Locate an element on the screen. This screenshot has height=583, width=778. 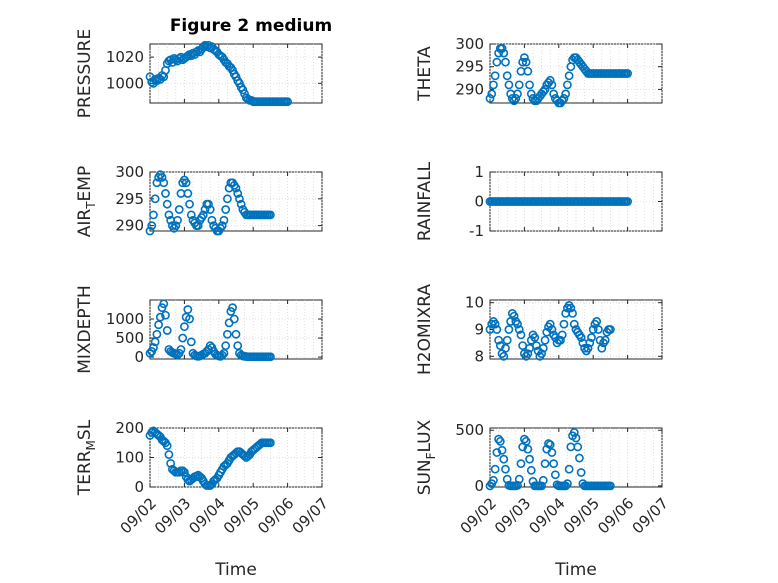
y-axis-label: H2OMIXRA is located at coordinates (425, 329).